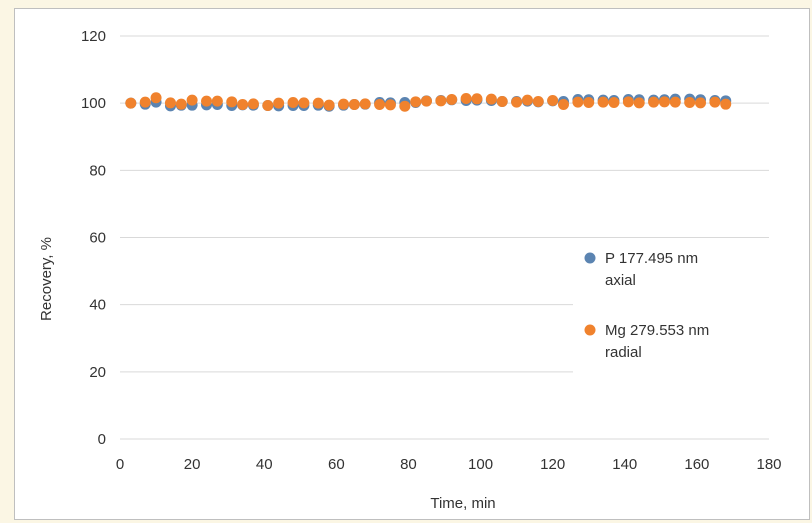 This screenshot has height=523, width=812. Describe the element at coordinates (97, 238) in the screenshot. I see `y-tick-label-60: 60` at that location.